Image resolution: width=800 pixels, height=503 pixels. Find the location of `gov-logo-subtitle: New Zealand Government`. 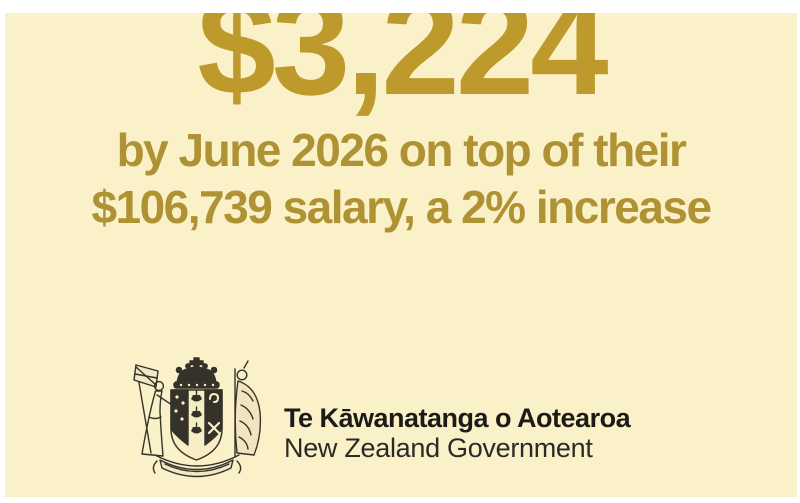

gov-logo-subtitle: New Zealand Government is located at coordinates (438, 448).